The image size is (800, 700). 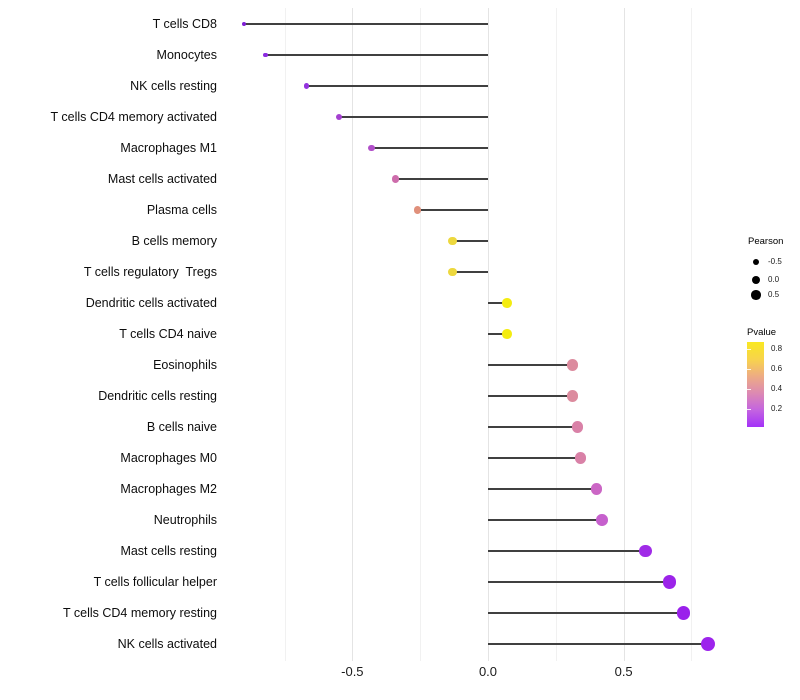 What do you see at coordinates (140, 613) in the screenshot?
I see `category-label: T cells CD4 memory resting` at bounding box center [140, 613].